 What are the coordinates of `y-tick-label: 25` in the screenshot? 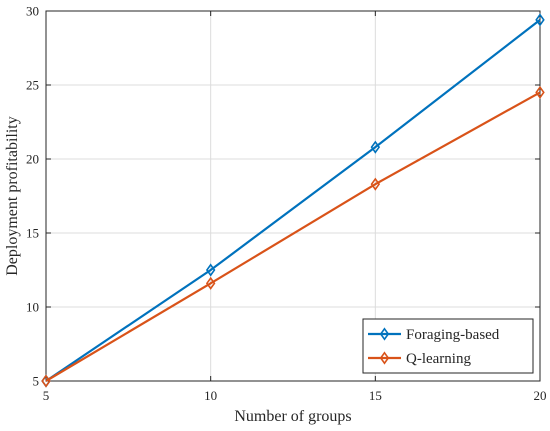 It's located at (32, 85).